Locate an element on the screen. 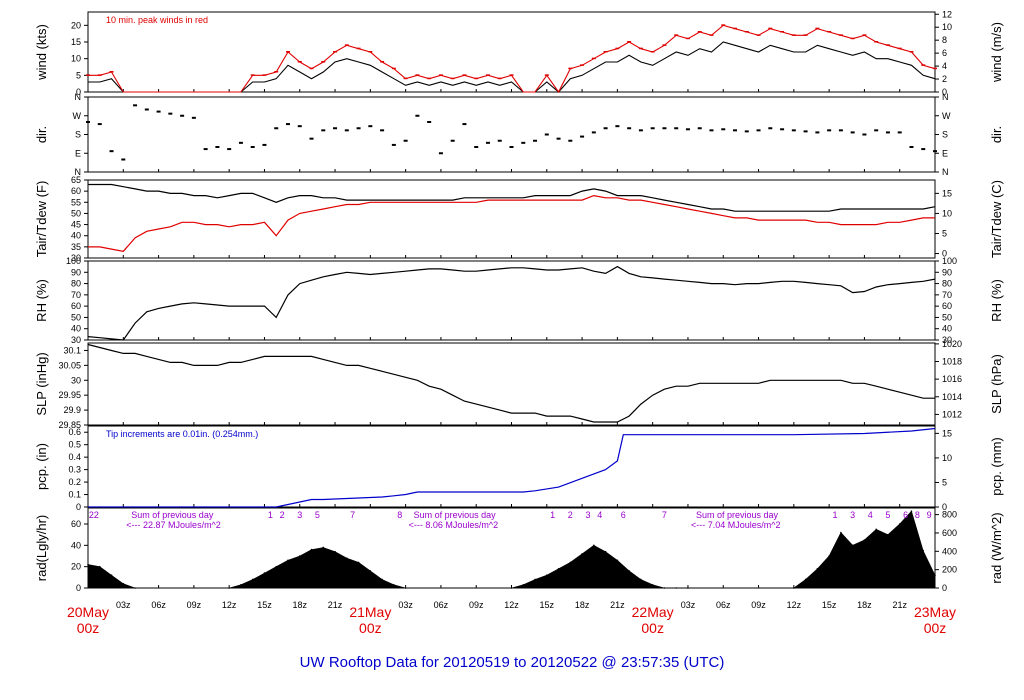 The image size is (1024, 700). right-ytick-label-rad: 600 is located at coordinates (949, 533).